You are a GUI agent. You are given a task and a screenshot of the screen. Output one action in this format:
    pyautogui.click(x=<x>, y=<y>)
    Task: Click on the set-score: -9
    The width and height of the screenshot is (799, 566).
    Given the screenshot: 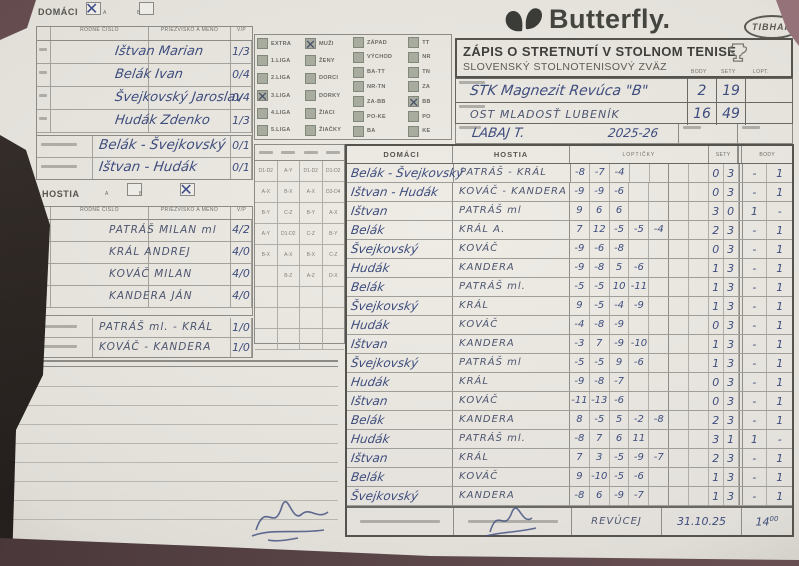 What is the action you would take?
    pyautogui.click(x=579, y=248)
    